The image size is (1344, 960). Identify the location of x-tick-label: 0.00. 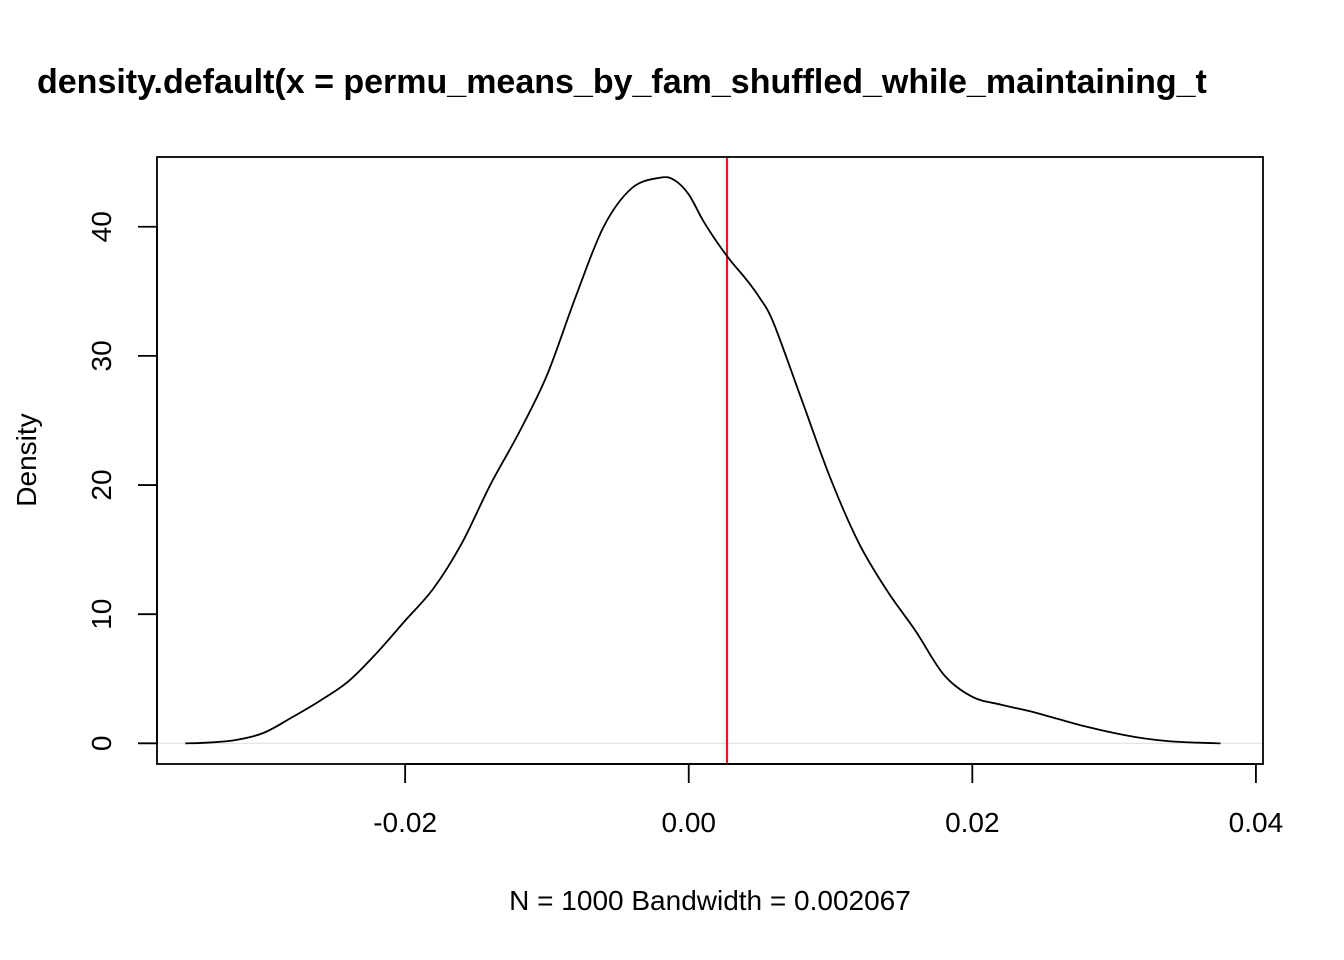
(688, 822).